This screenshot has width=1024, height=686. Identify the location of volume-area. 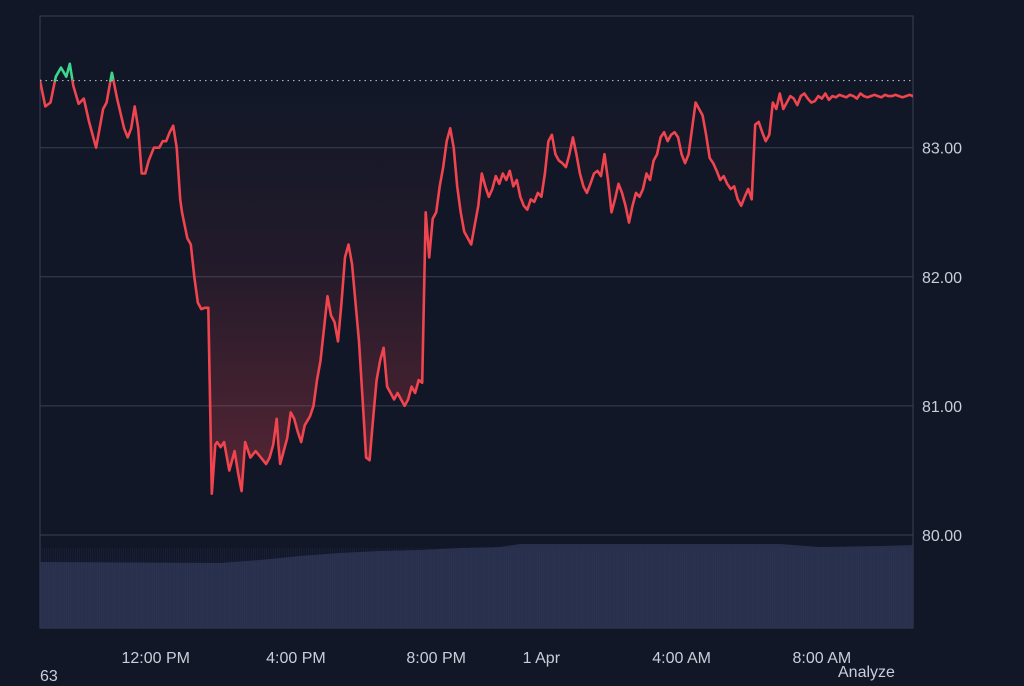
(476, 586).